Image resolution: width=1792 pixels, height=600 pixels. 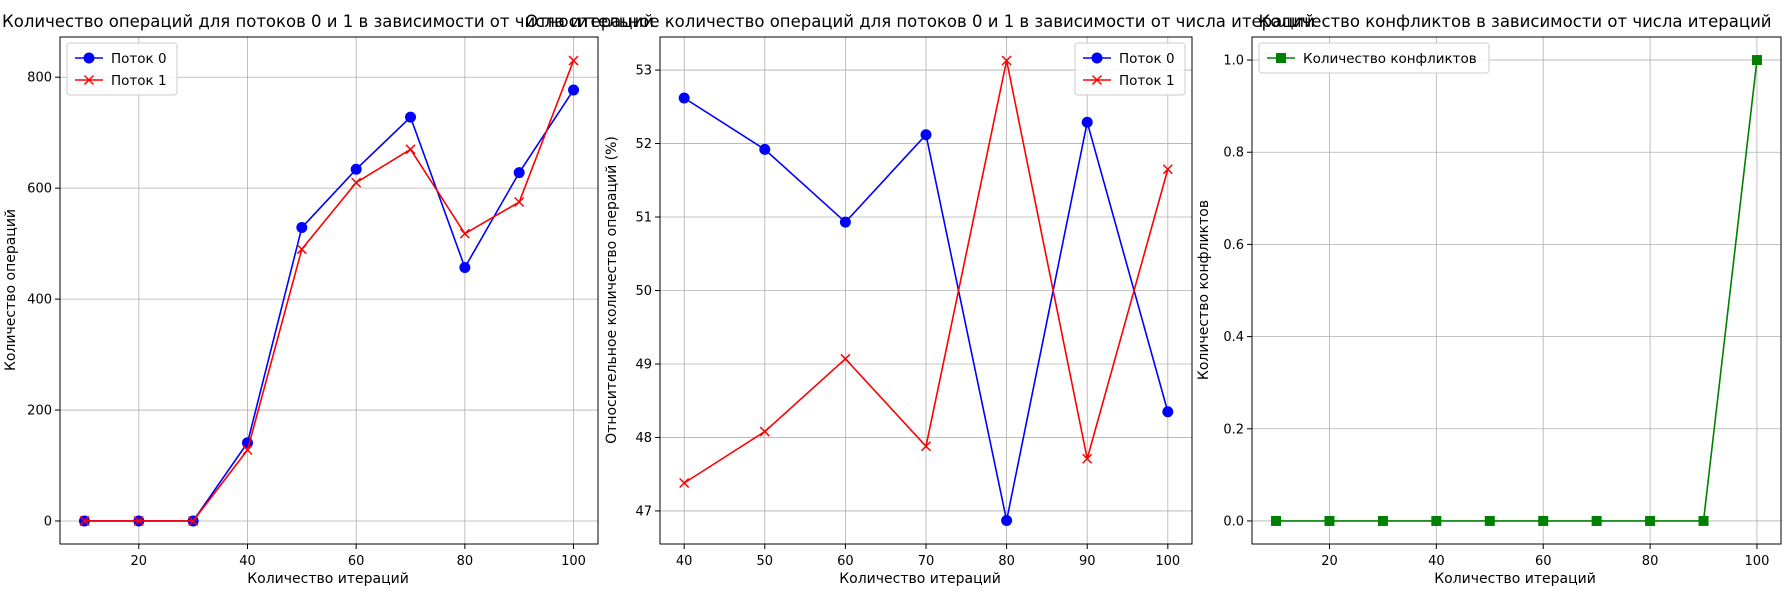 I want to click on y-tick-label: 0.6, so click(x=1233, y=245).